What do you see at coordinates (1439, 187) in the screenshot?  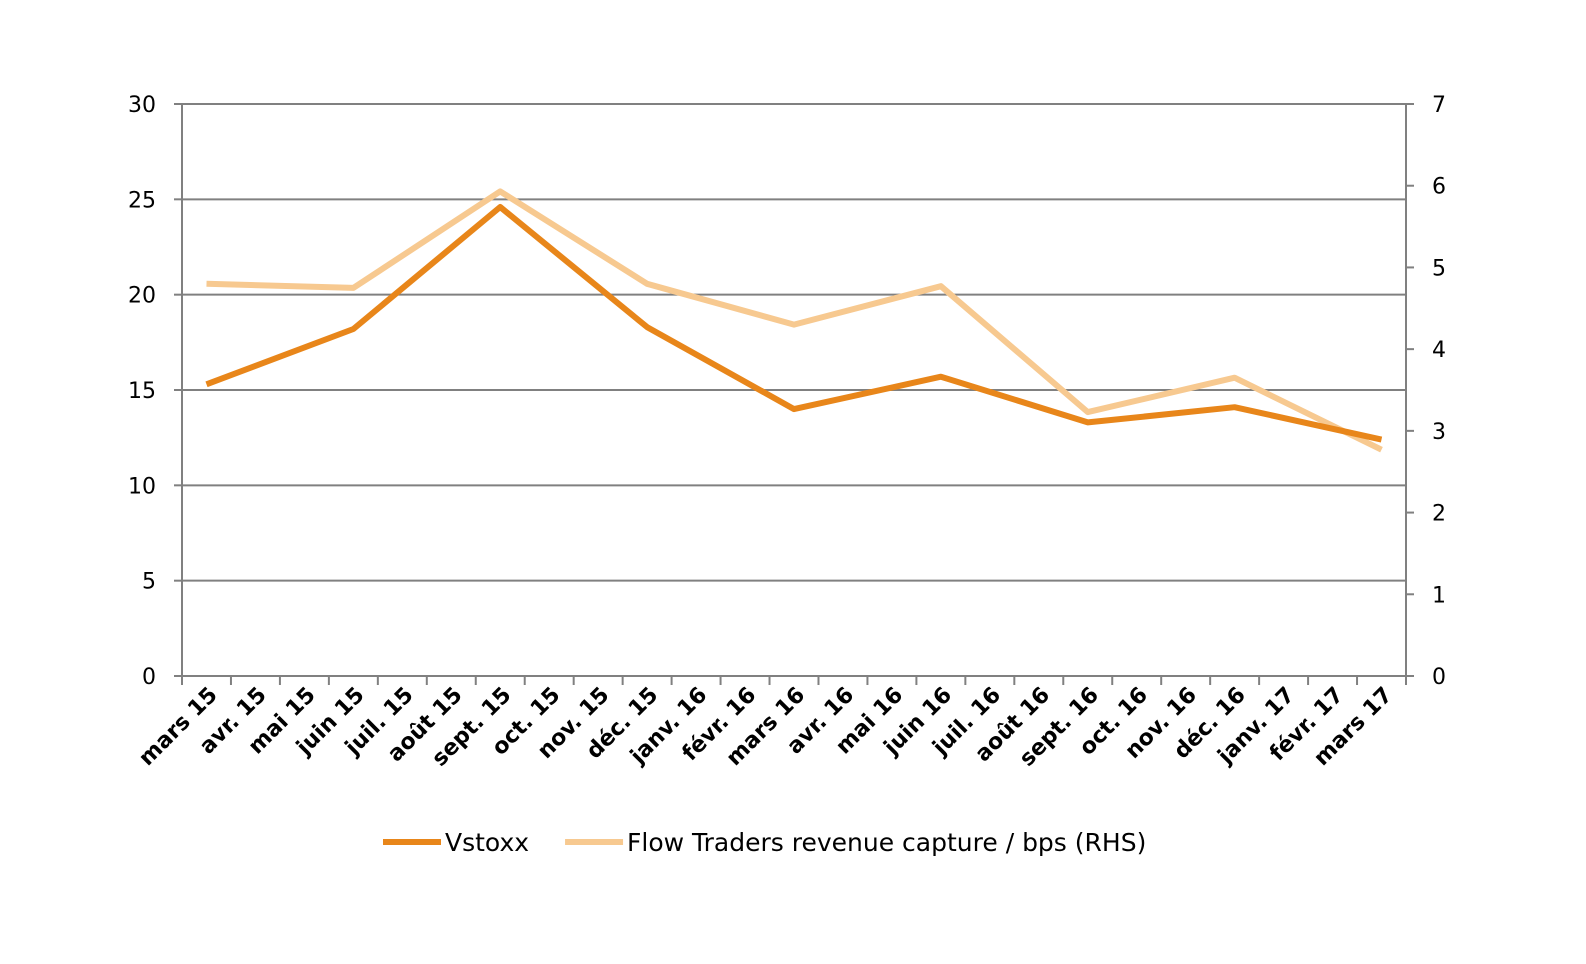 I see `right-tick-label: 6` at bounding box center [1439, 187].